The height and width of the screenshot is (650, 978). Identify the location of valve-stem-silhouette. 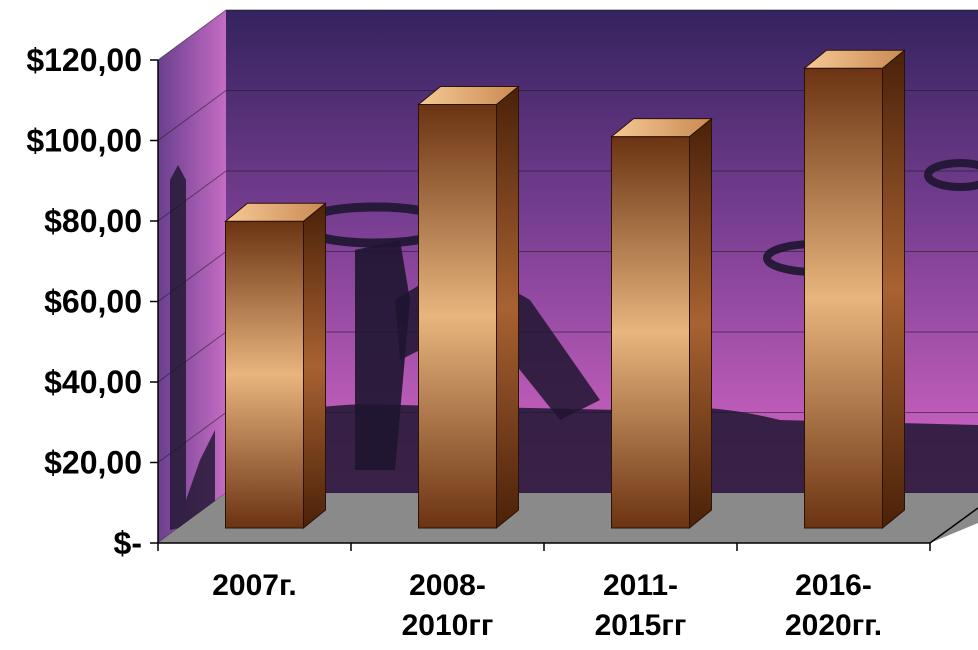
(382, 355).